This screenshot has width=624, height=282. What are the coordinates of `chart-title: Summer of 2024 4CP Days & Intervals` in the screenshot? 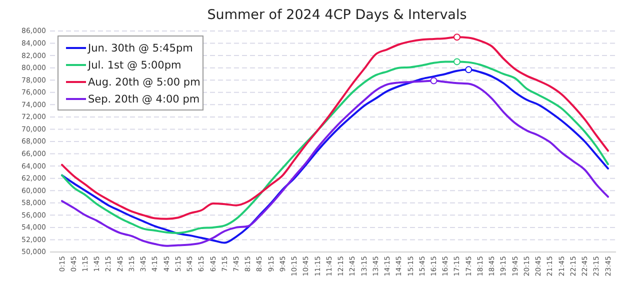 It's located at (337, 15).